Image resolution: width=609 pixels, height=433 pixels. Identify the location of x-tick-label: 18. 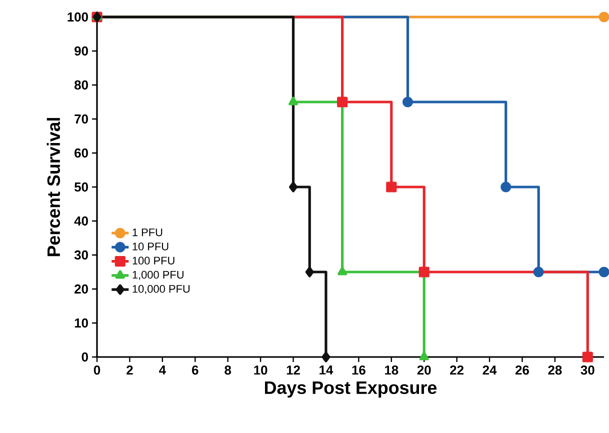
(391, 370).